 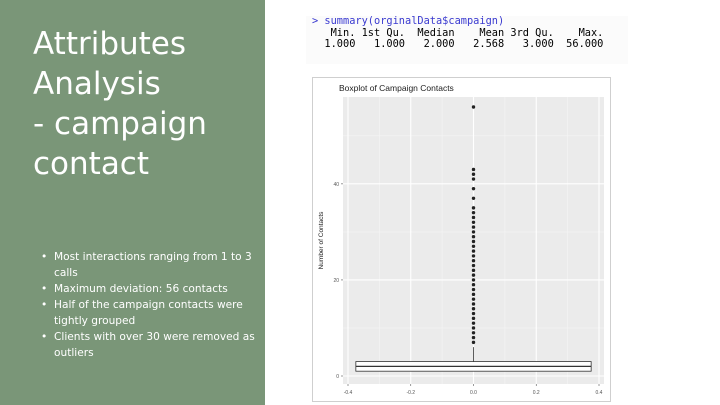 What do you see at coordinates (410, 393) in the screenshot?
I see `x-tick-label: -0.2` at bounding box center [410, 393].